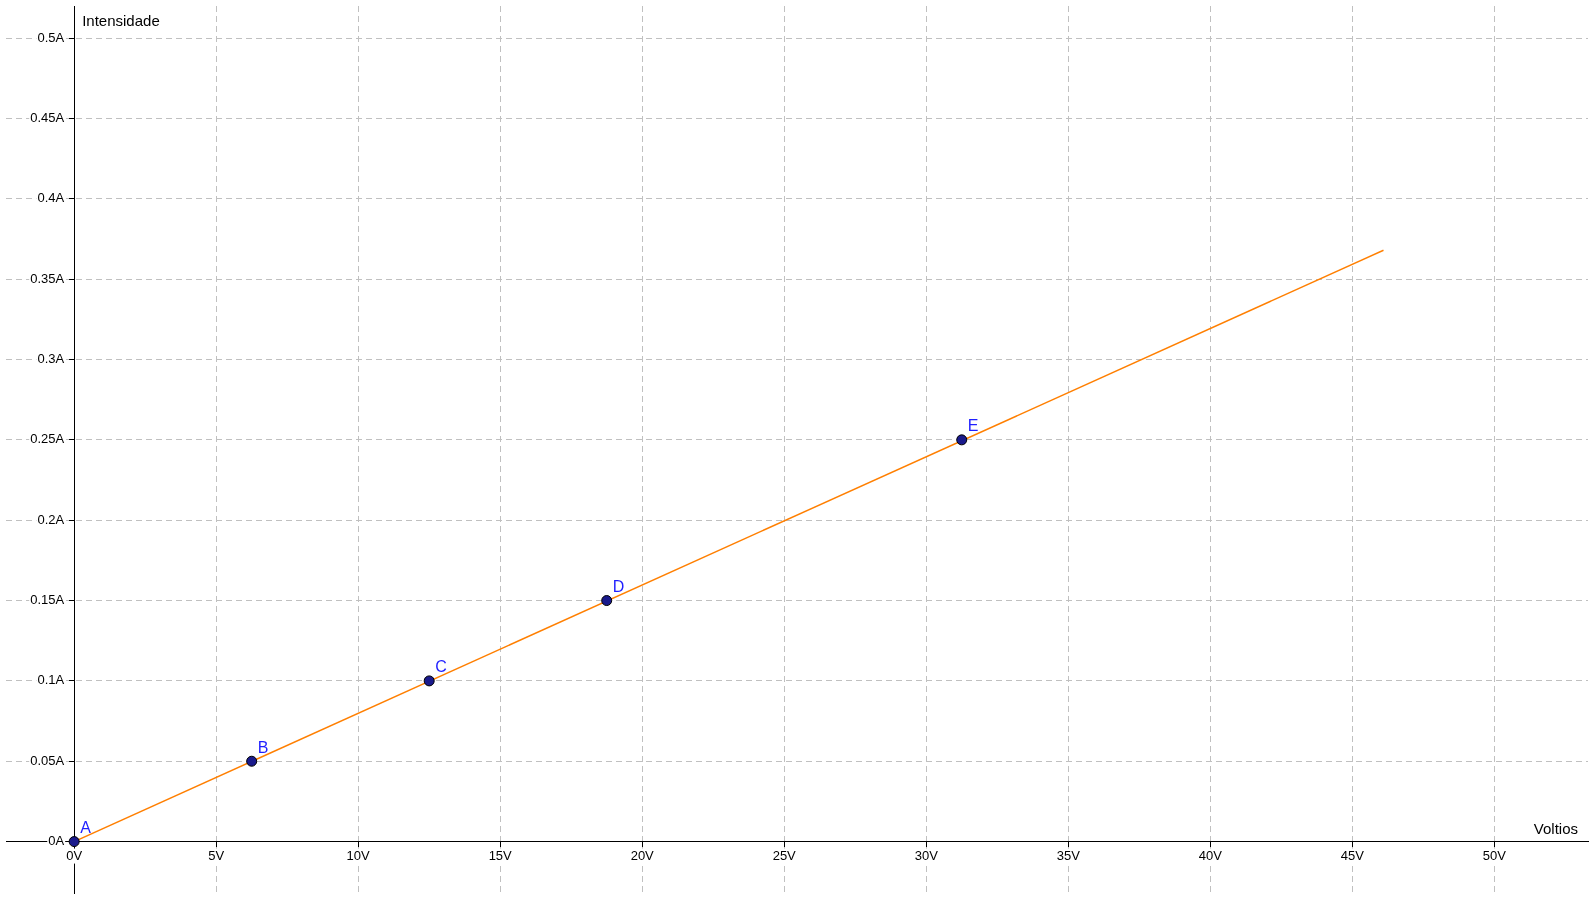  I want to click on x-axis-title: Voltios, so click(1555, 829).